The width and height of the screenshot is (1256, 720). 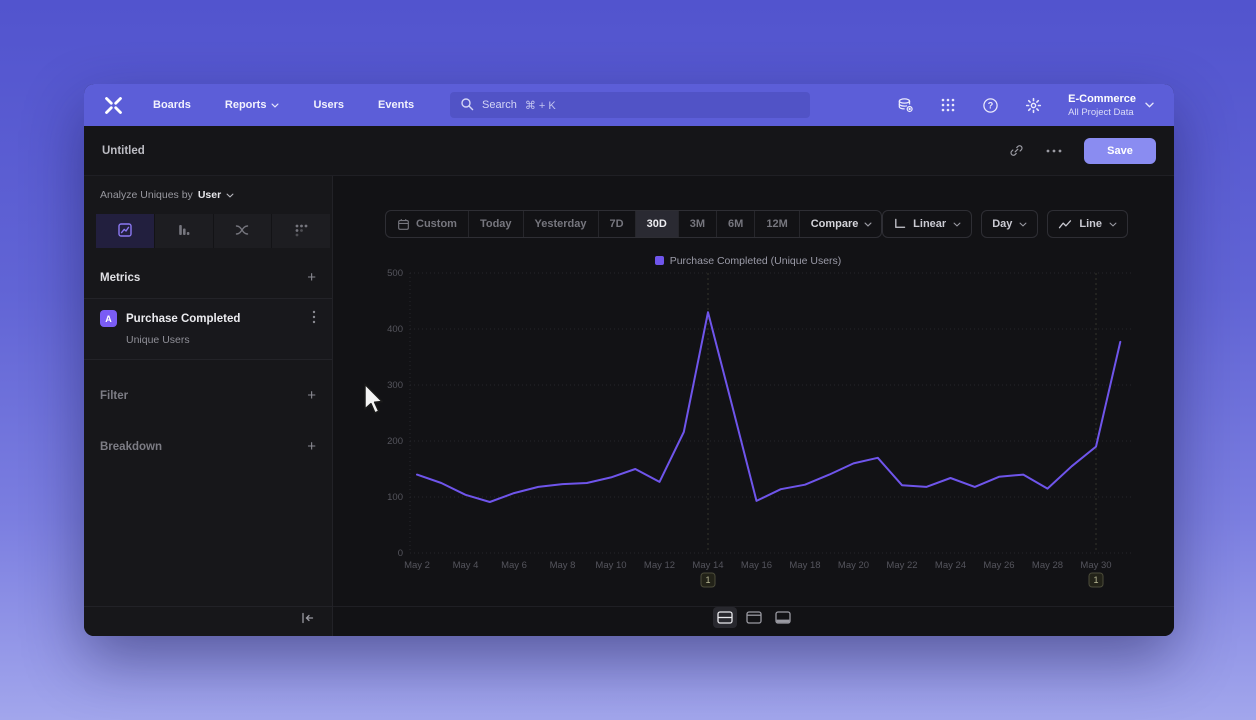 I want to click on report-type-tabs, so click(x=213, y=231).